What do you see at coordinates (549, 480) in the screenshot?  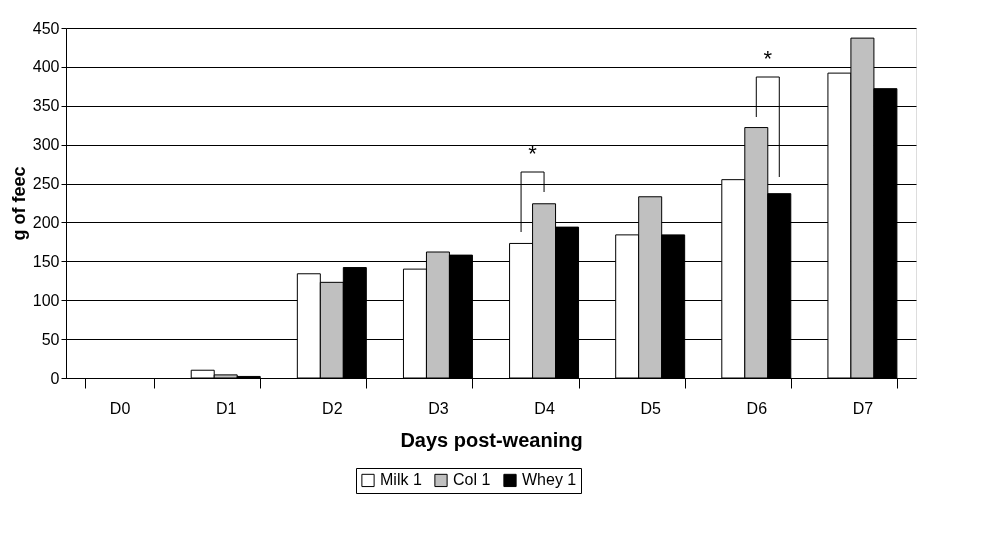 I see `legend-label: Whey 1` at bounding box center [549, 480].